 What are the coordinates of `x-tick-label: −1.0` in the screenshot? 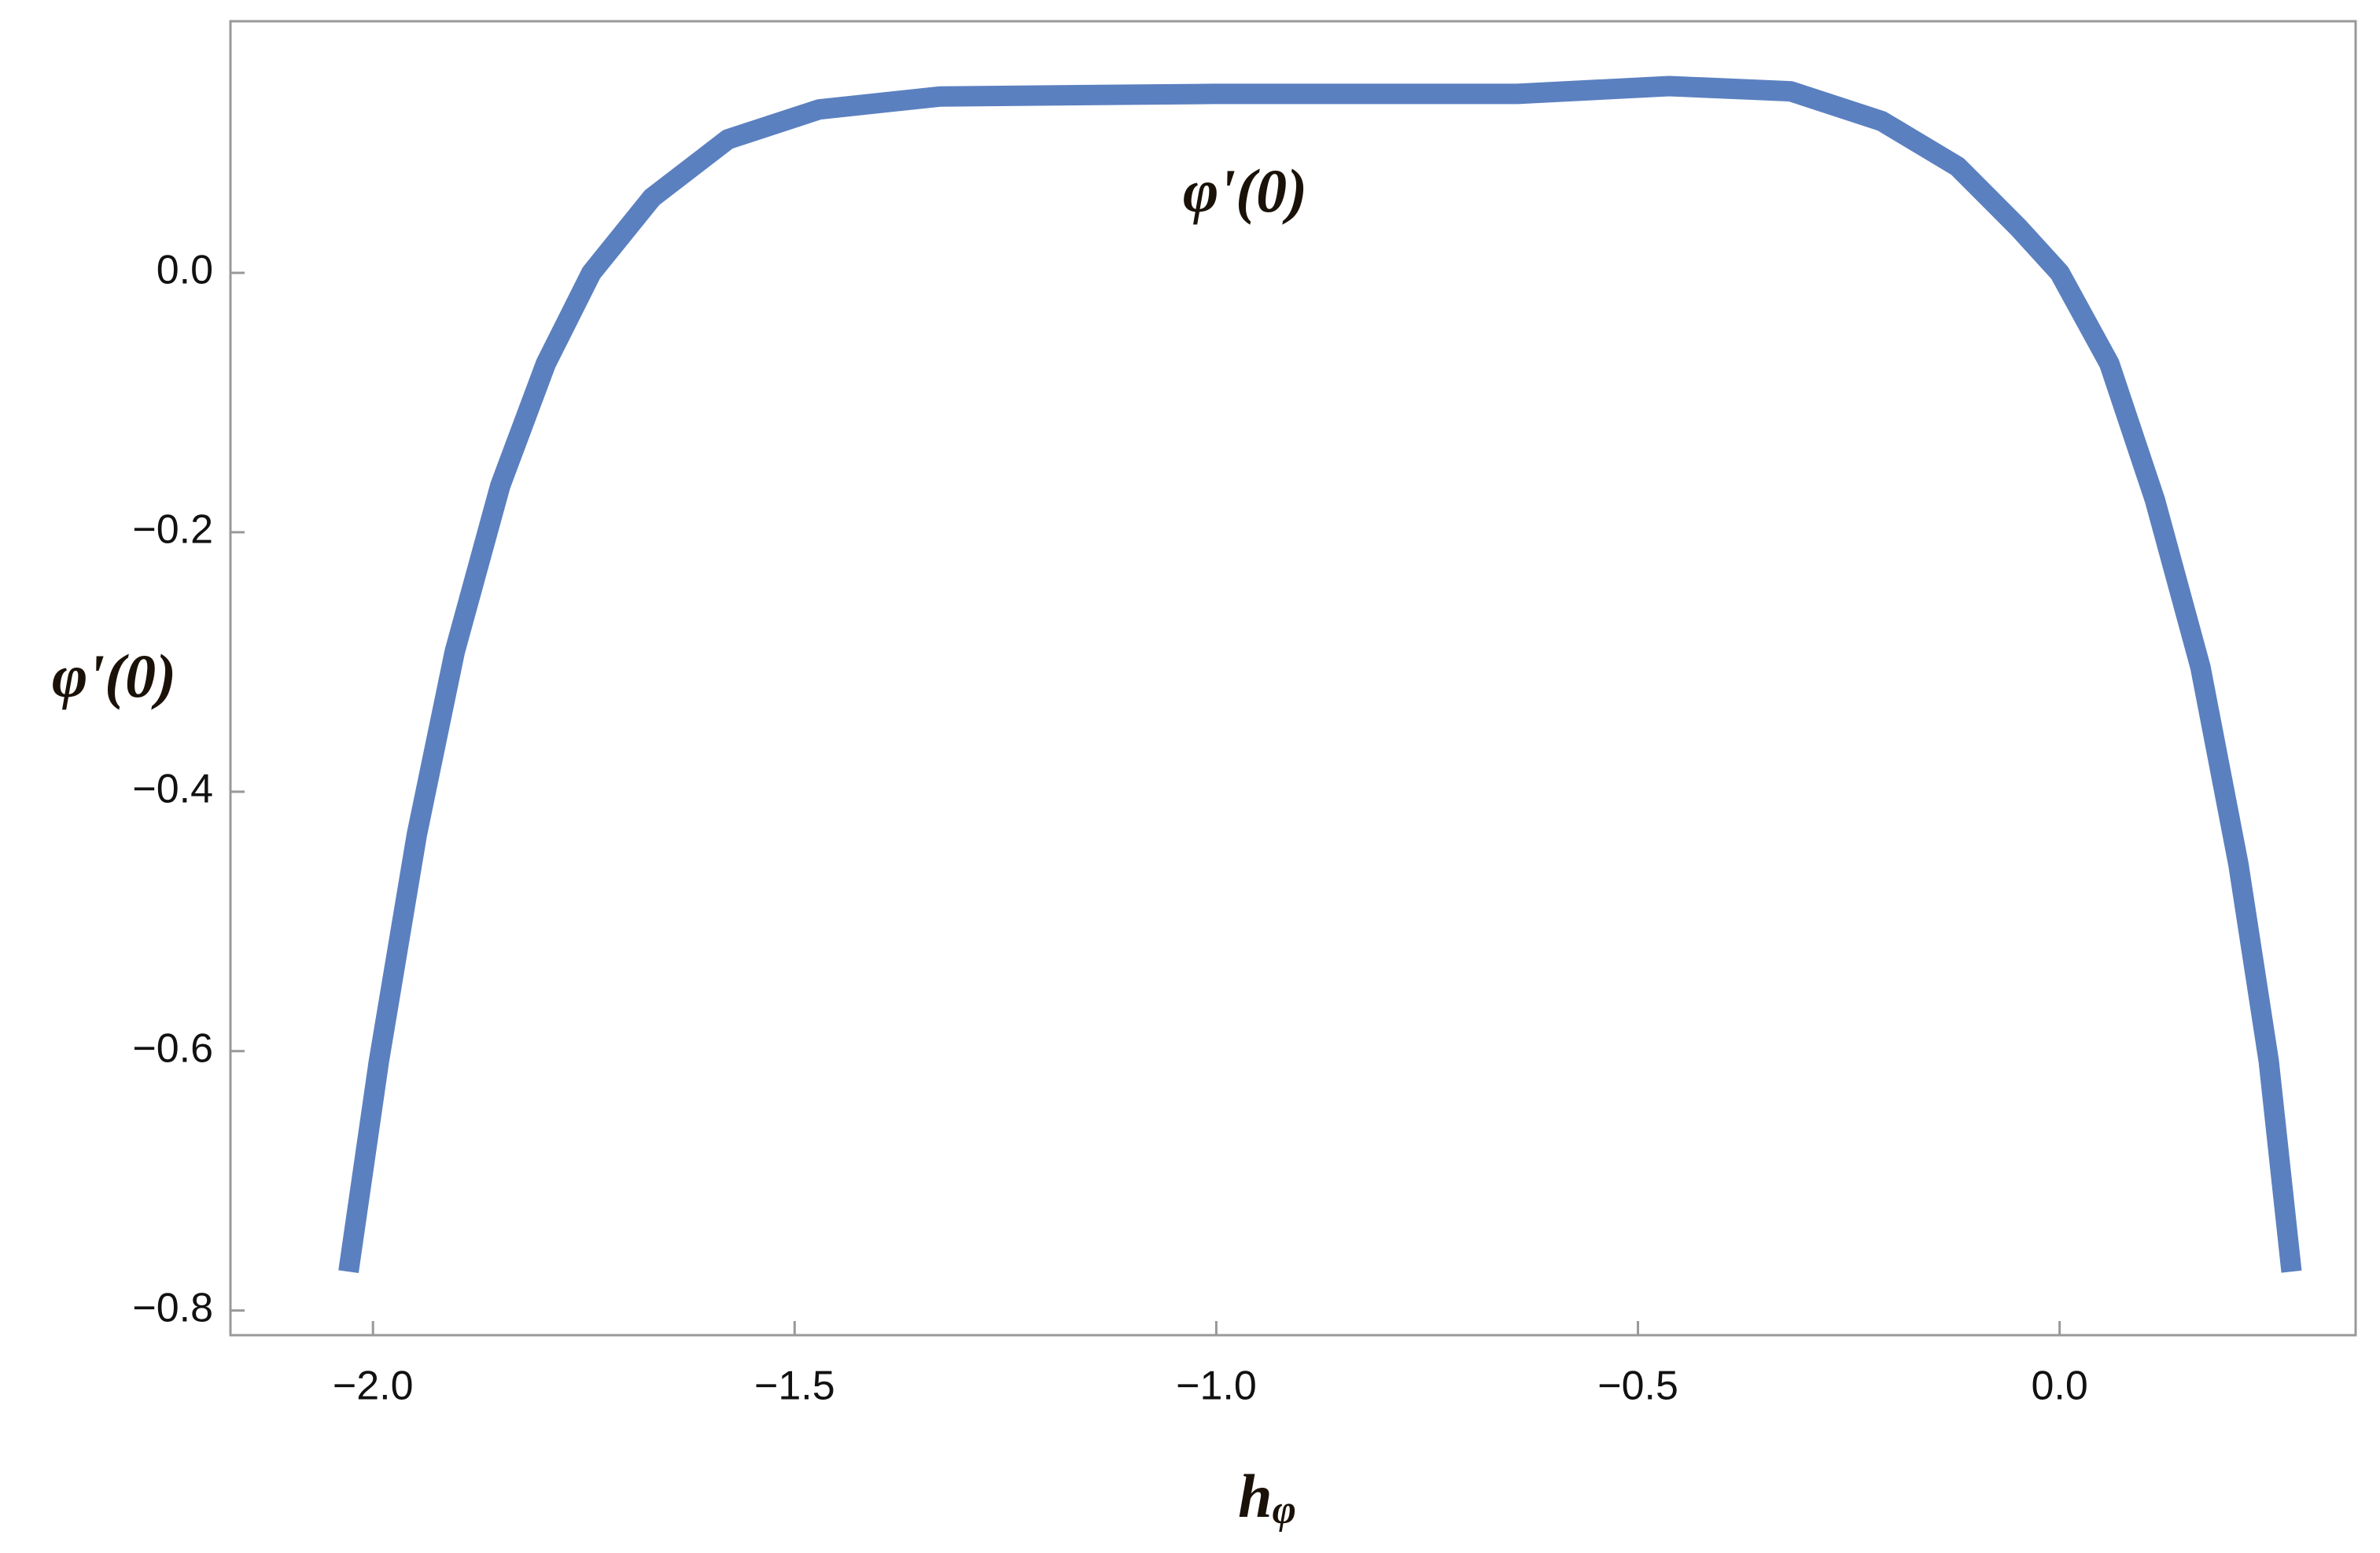 It's located at (1216, 1386).